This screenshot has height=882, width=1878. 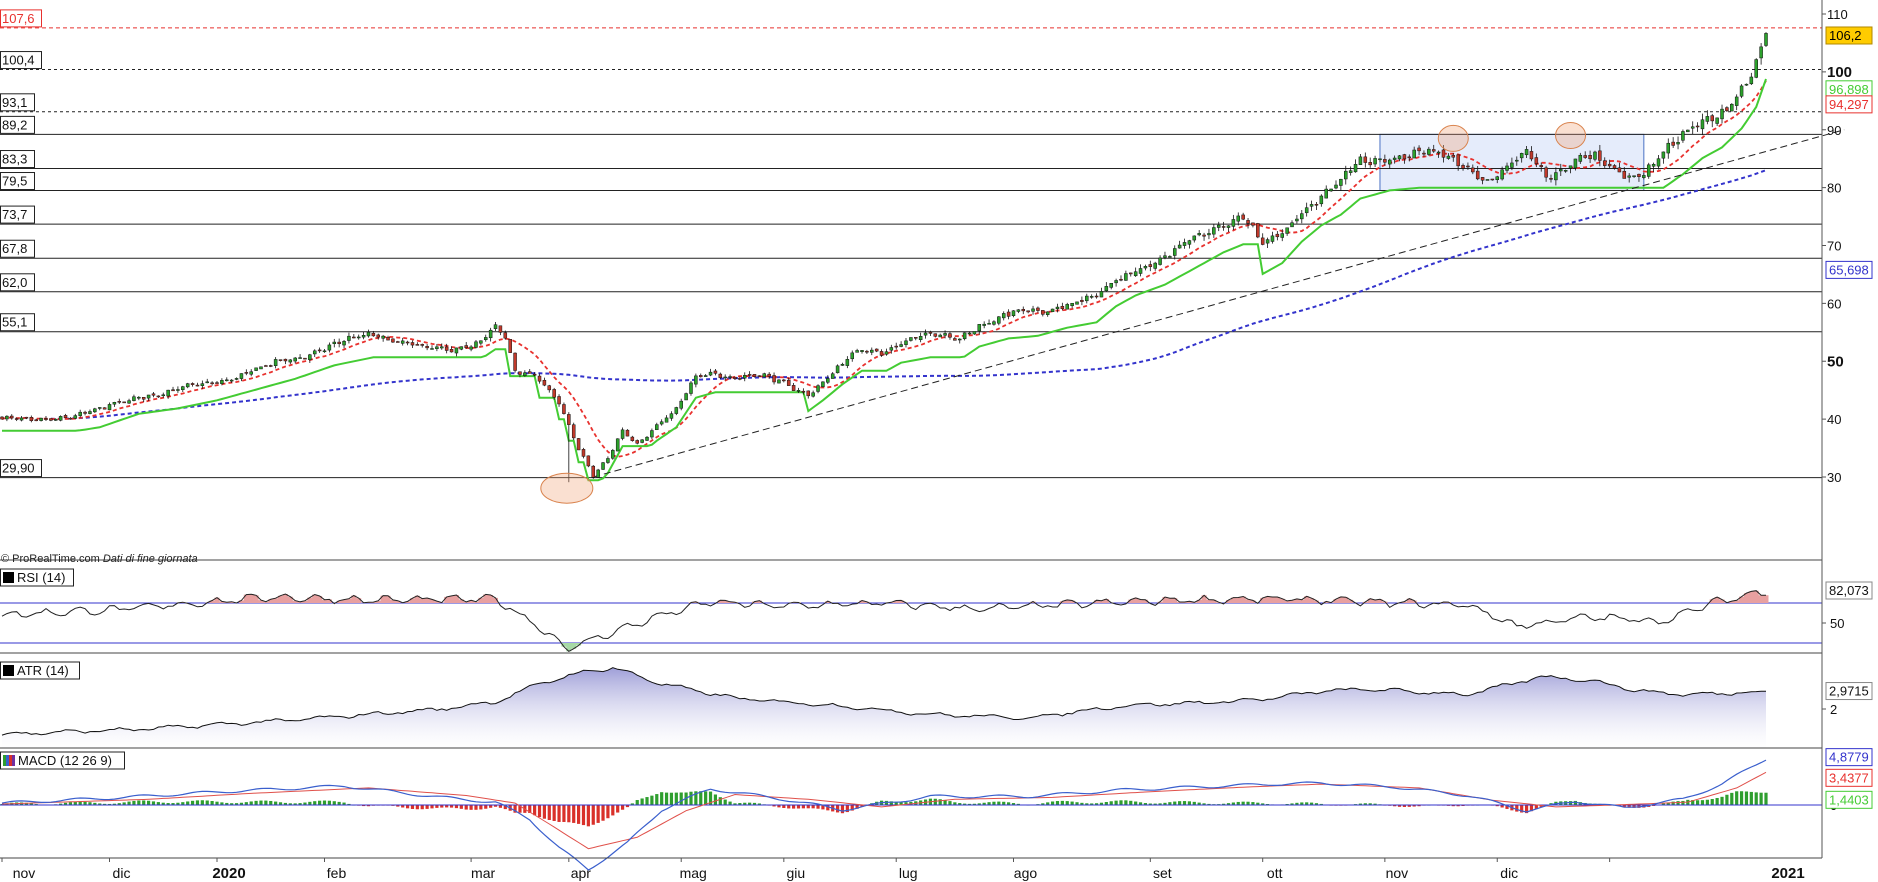 What do you see at coordinates (581, 873) in the screenshot?
I see `x-tick-label: apr` at bounding box center [581, 873].